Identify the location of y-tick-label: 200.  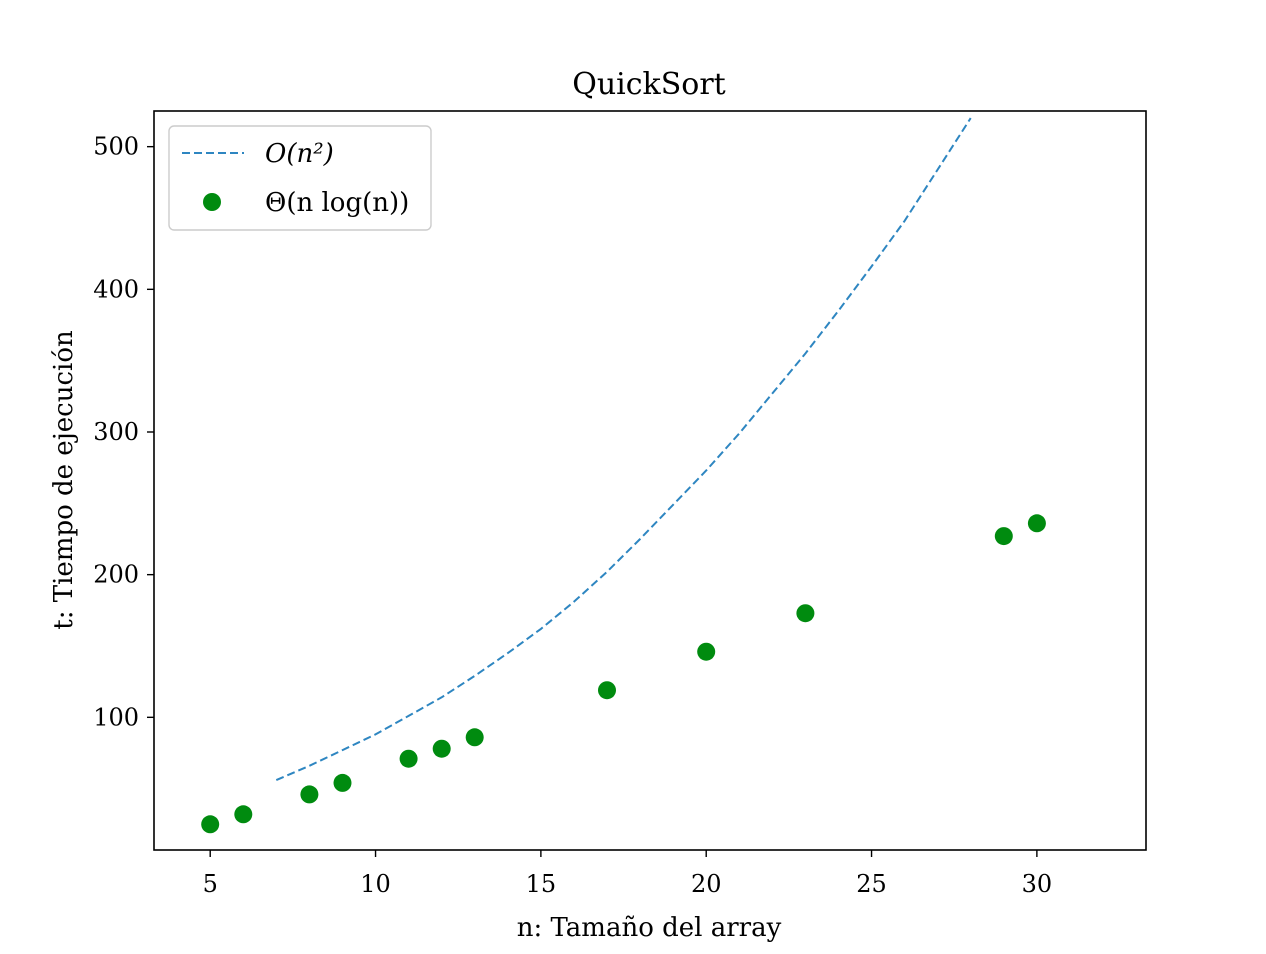
(116, 575).